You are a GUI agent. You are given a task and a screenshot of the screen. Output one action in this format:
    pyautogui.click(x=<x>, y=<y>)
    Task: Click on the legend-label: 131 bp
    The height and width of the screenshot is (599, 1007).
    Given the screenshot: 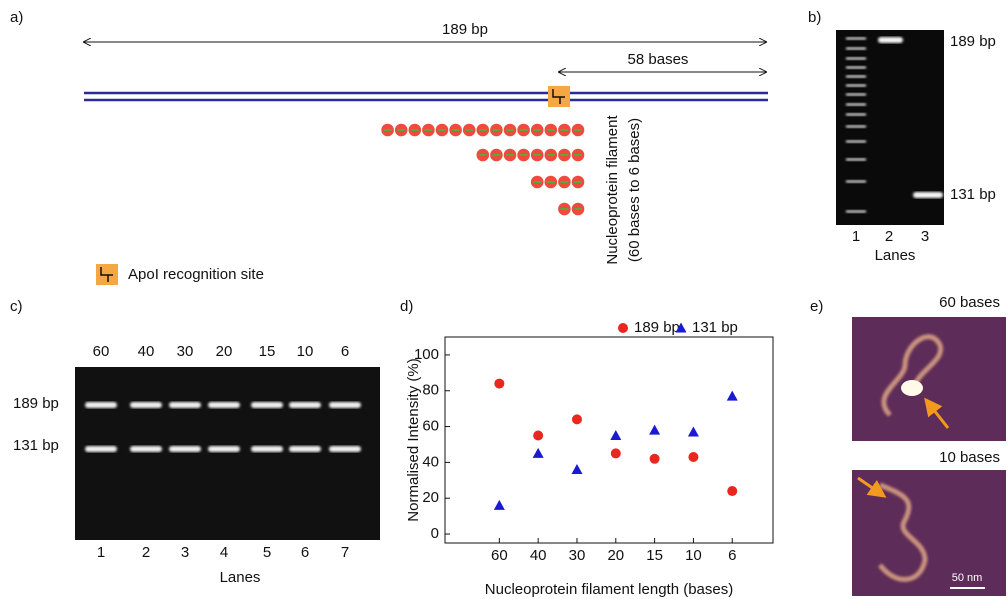 What is the action you would take?
    pyautogui.click(x=715, y=327)
    